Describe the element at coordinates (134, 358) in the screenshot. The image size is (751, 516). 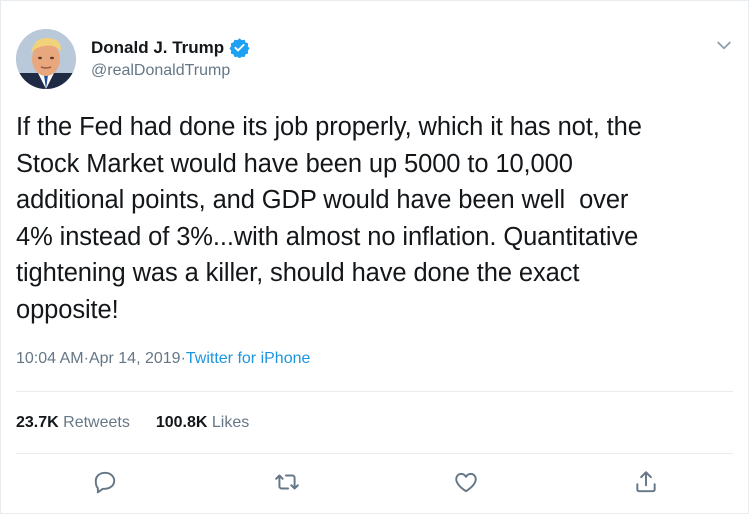
I see `tweet-date: Apr 14, 2019` at that location.